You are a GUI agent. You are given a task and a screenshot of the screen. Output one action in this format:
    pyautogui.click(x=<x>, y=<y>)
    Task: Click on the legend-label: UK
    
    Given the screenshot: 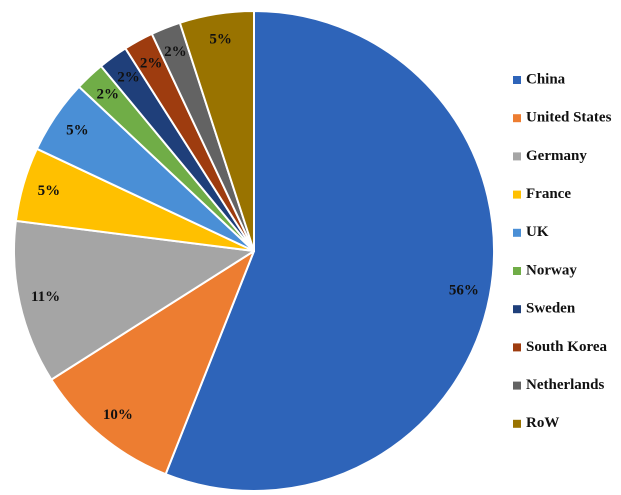 What is the action you would take?
    pyautogui.click(x=537, y=232)
    